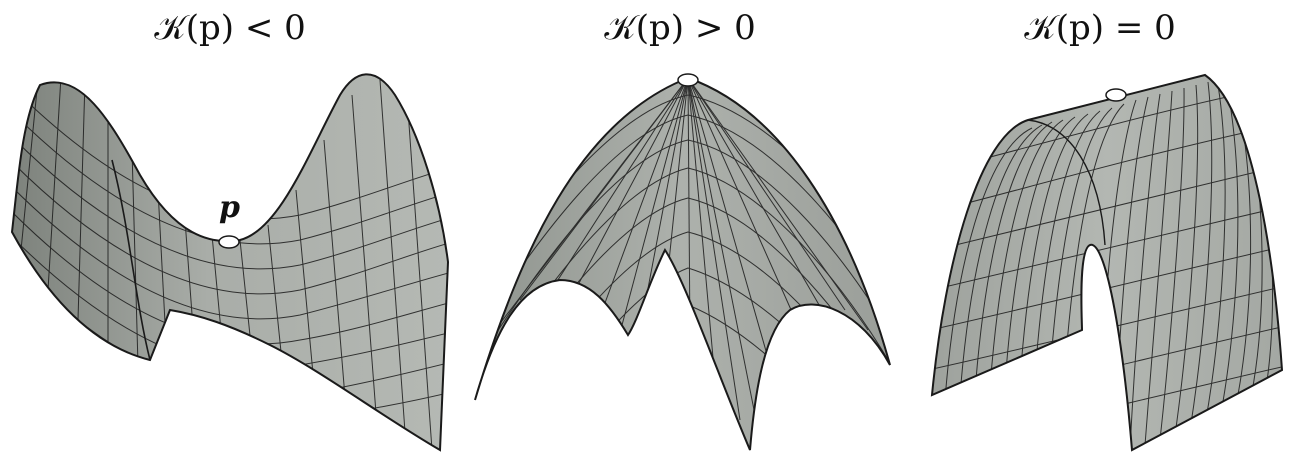  What do you see at coordinates (1116, 95) in the screenshot?
I see `point-cylinder-marker` at bounding box center [1116, 95].